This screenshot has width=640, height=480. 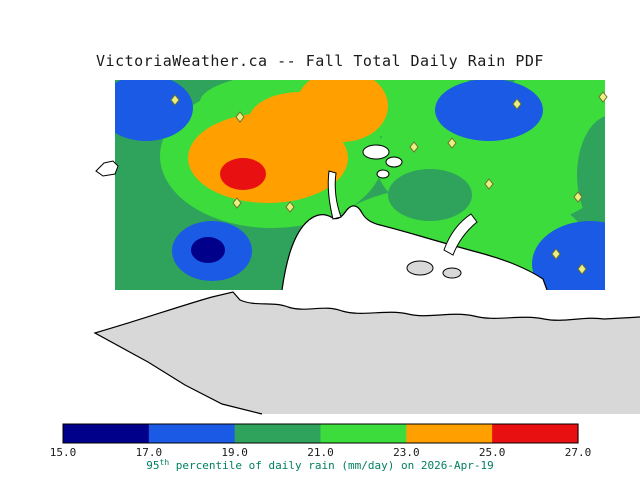 I want to click on colorbar-segment-19.0-21.0, so click(x=278, y=433).